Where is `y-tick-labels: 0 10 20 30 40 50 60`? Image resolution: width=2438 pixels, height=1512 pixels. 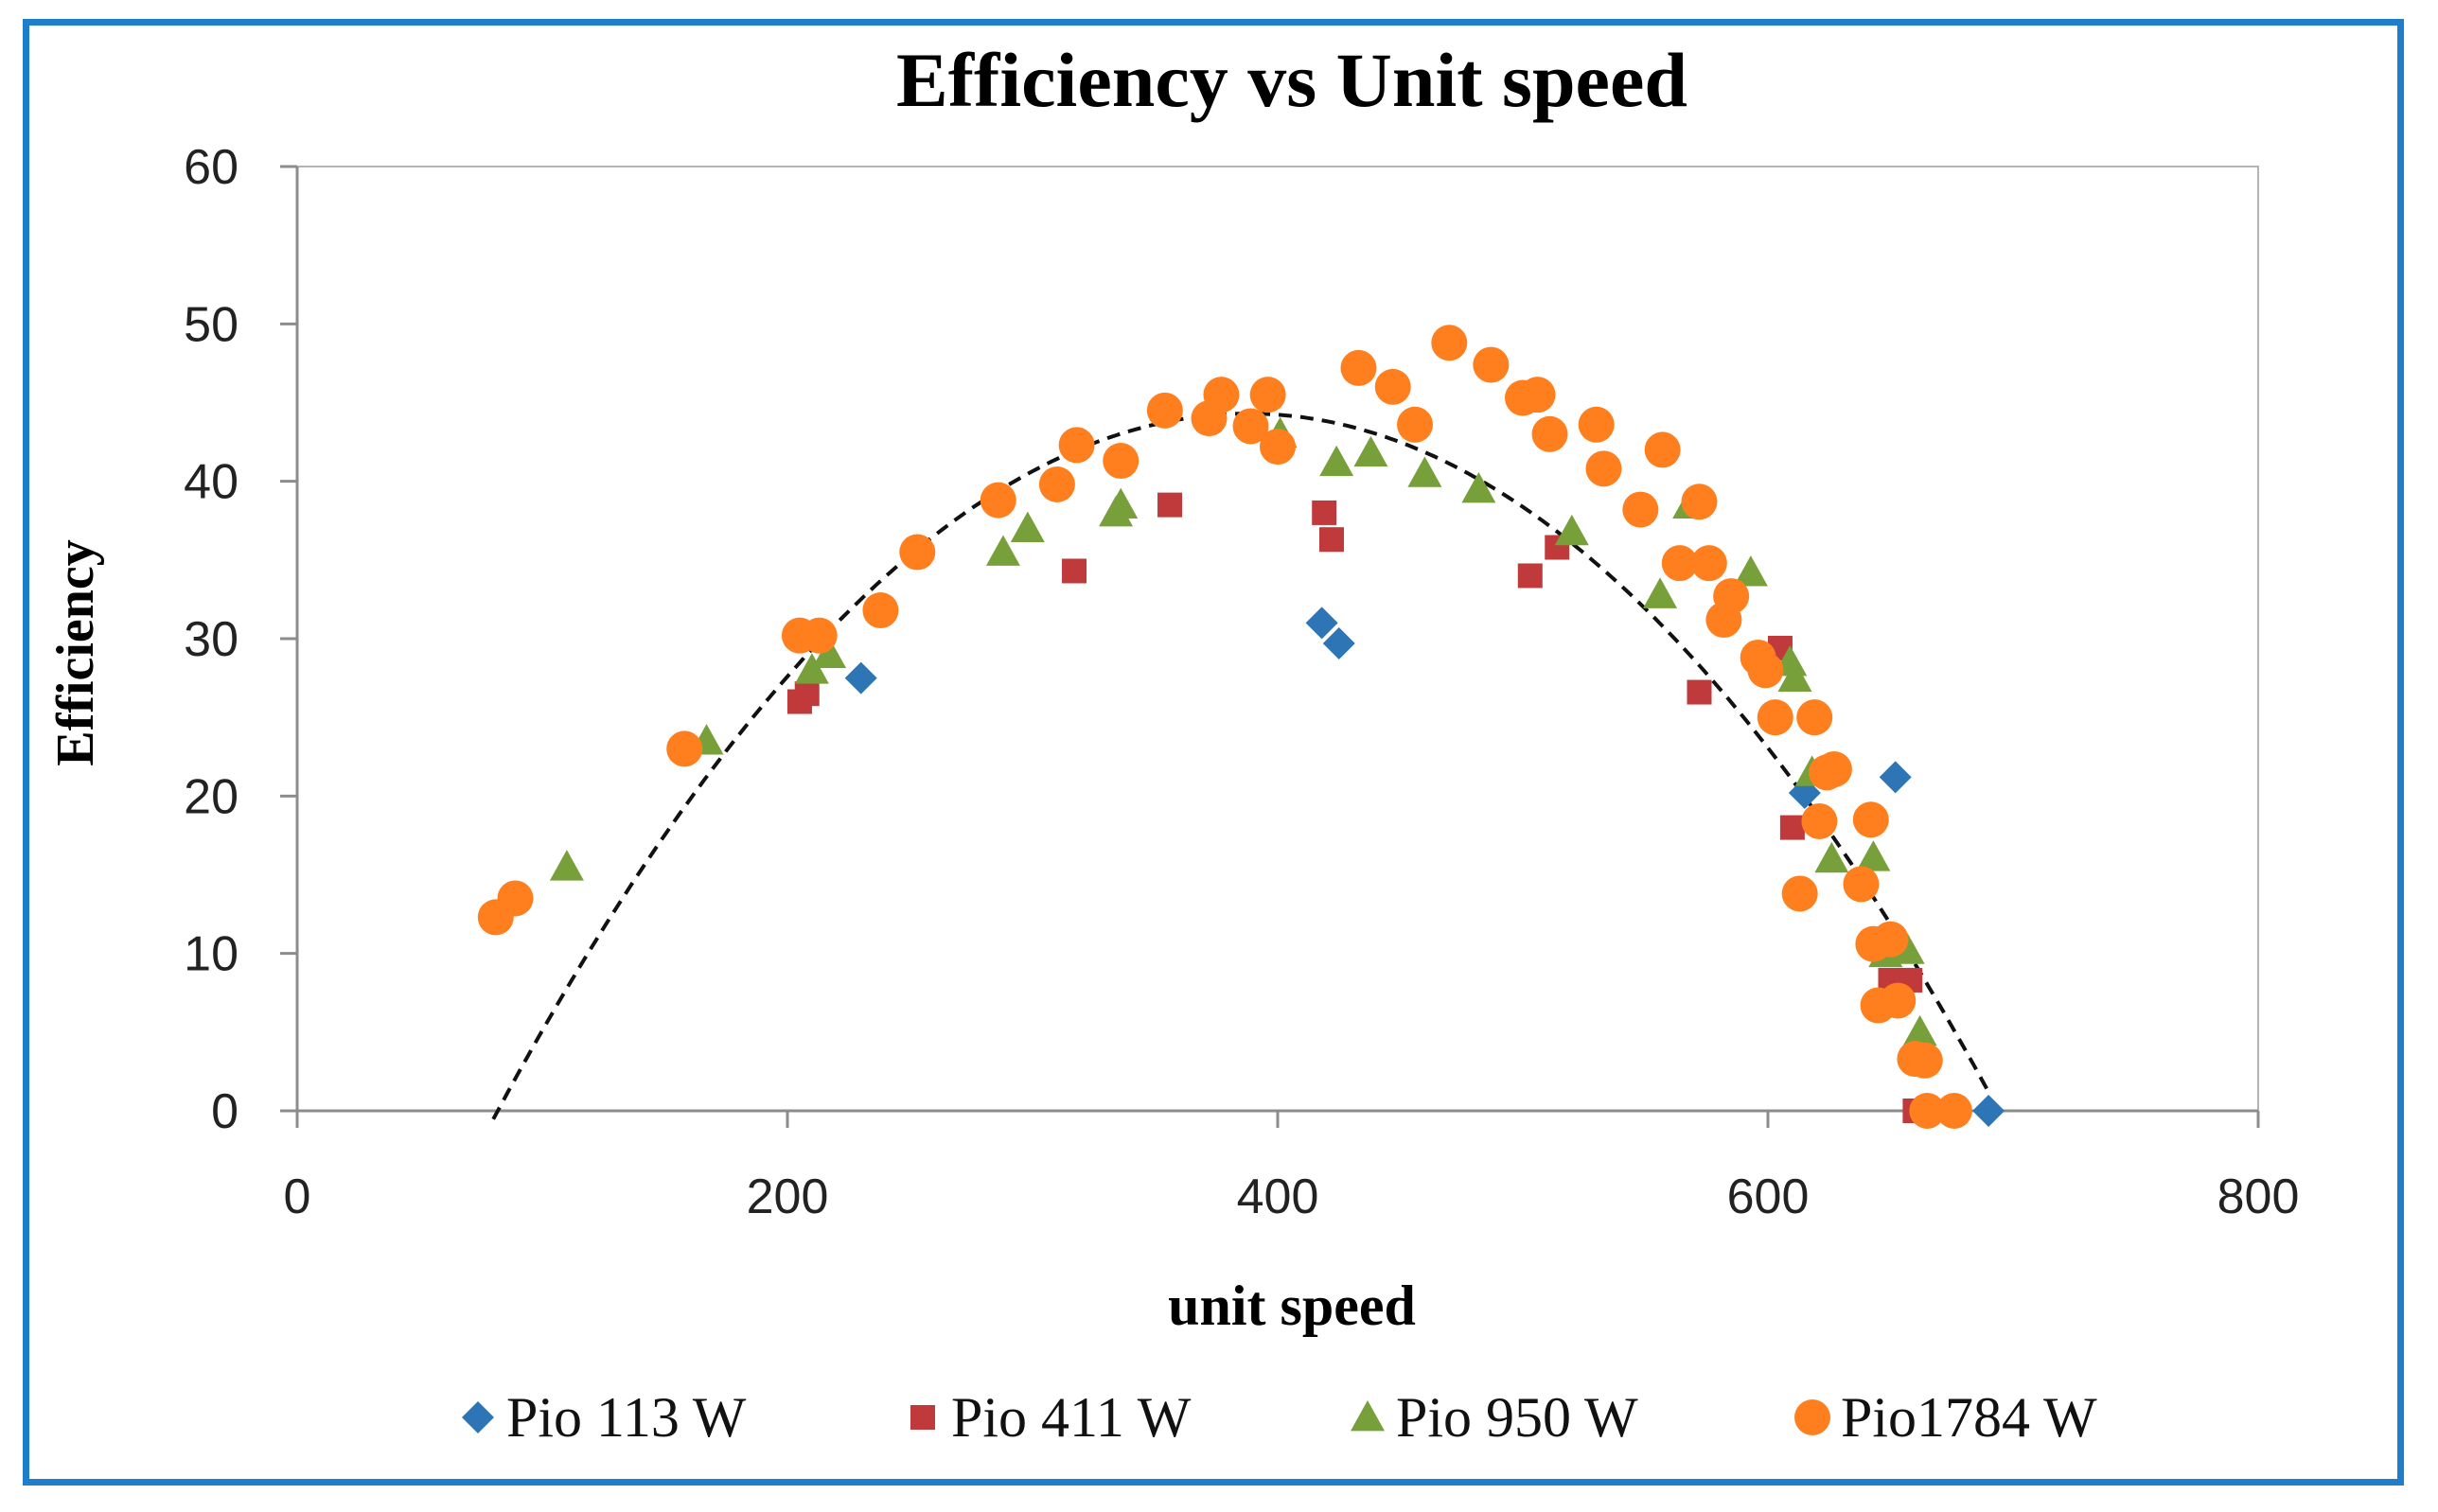 y-tick-labels: 0 10 20 30 40 50 60 is located at coordinates (240, 639).